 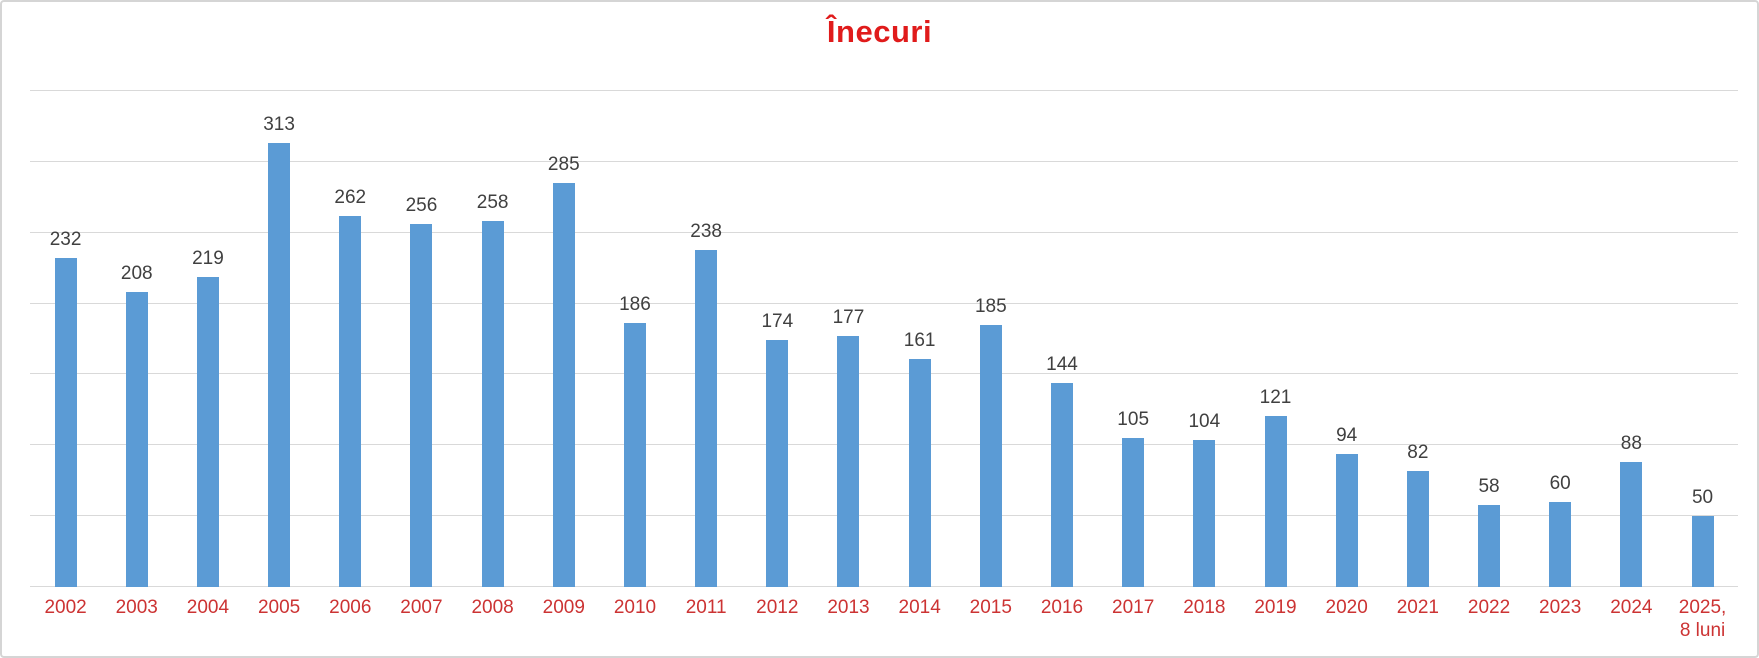 What do you see at coordinates (990, 306) in the screenshot?
I see `bar-value-label: 185` at bounding box center [990, 306].